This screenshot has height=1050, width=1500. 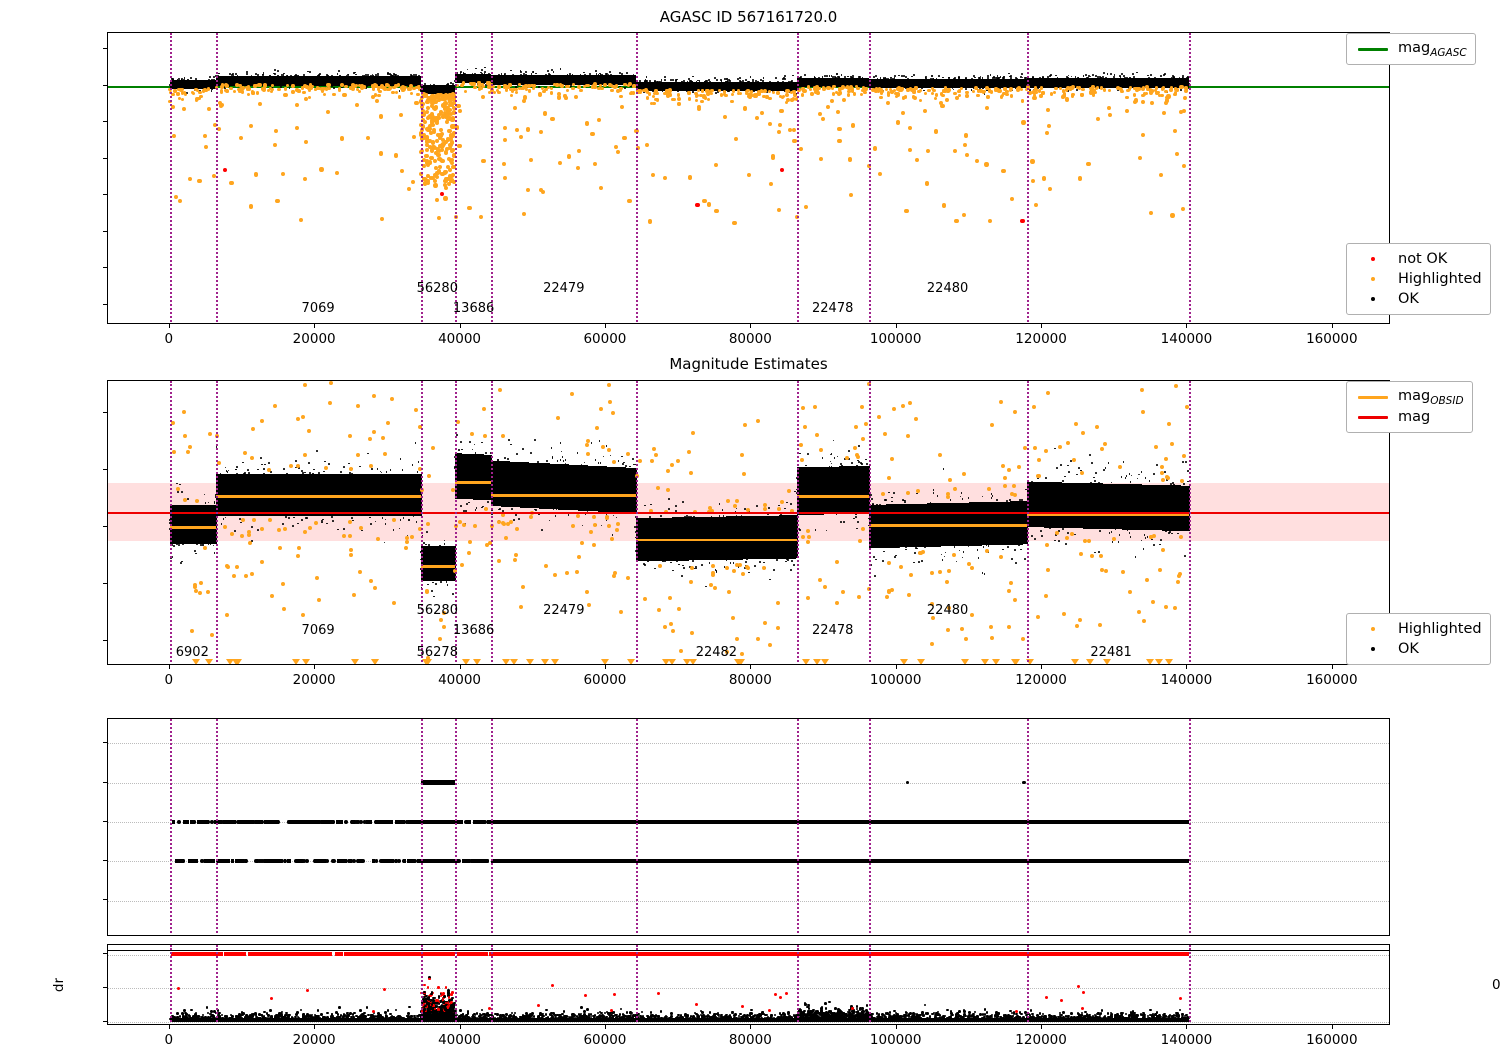 I want to click on panel2-legend-markers: Highlighted OK, so click(x=1418, y=639).